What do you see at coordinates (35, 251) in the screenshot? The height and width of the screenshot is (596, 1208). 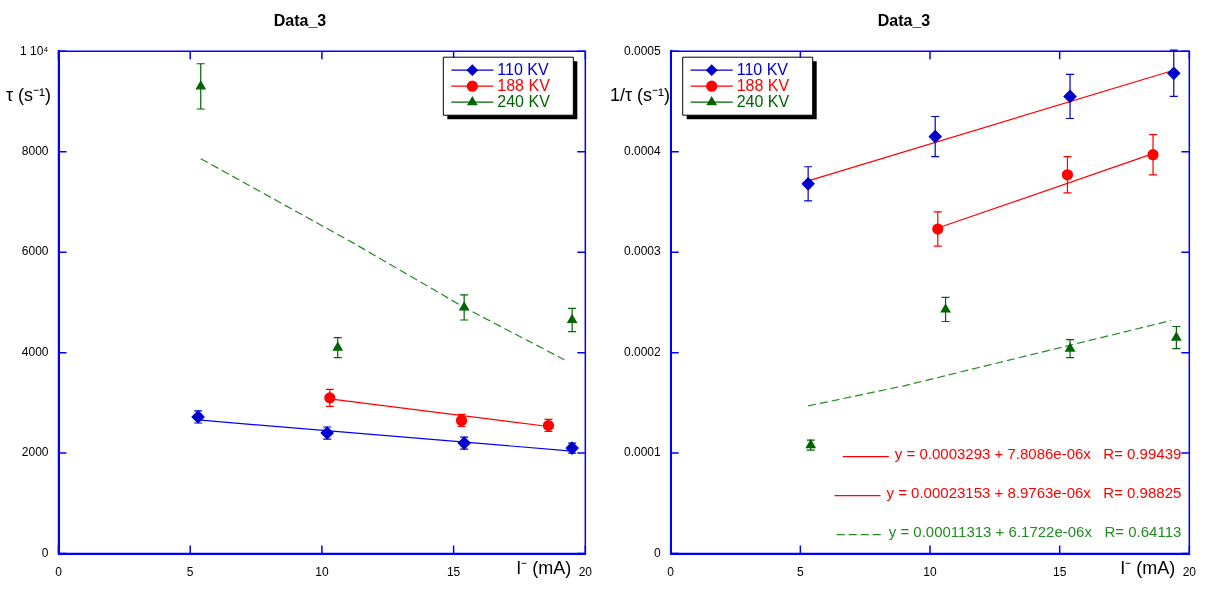 I see `y-tick-label: 6000` at bounding box center [35, 251].